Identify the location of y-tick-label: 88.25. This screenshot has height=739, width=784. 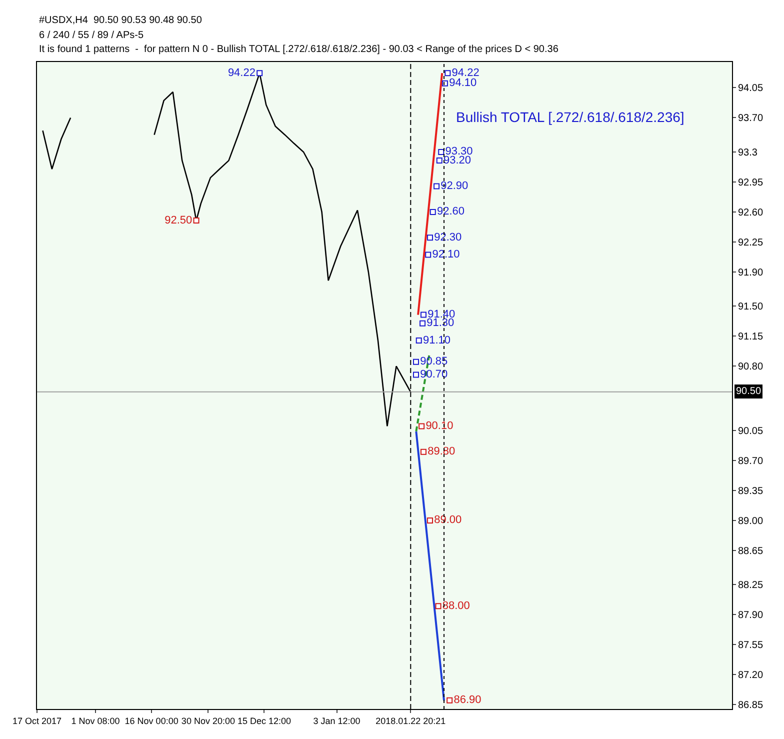
(751, 586).